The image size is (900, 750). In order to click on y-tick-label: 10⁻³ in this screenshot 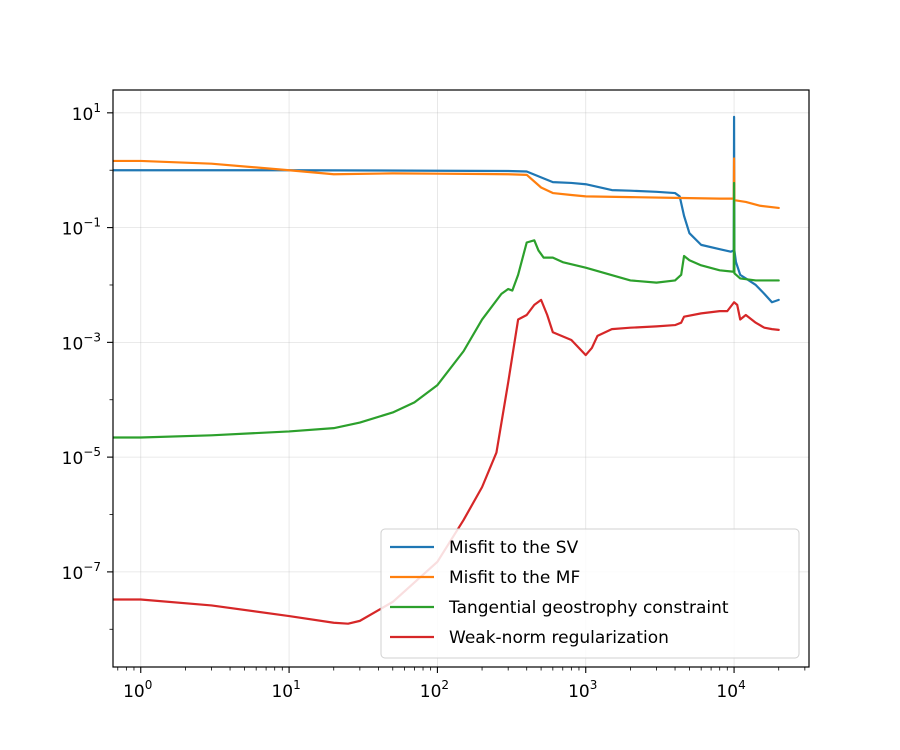, I will do `click(81, 342)`.